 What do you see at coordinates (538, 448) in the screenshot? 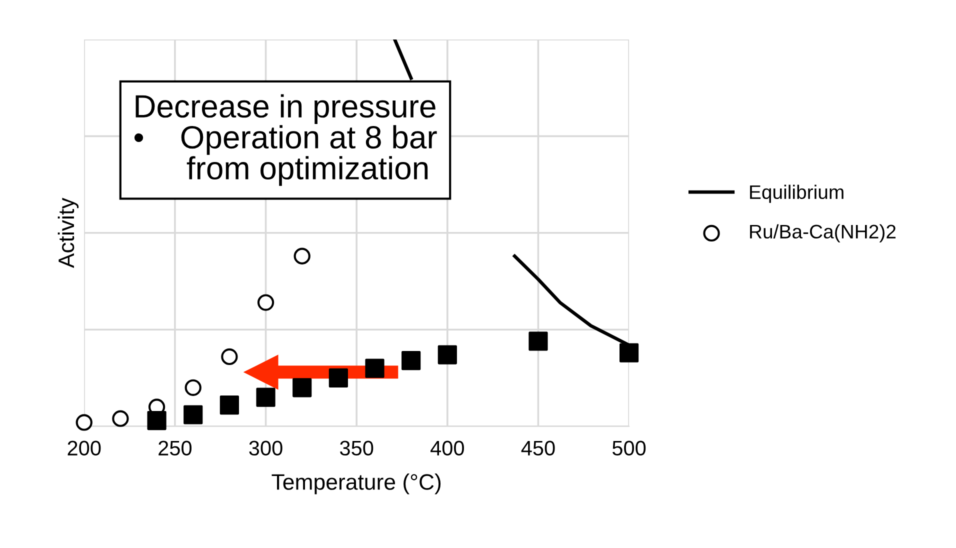
I see `x-tick-label: 450` at bounding box center [538, 448].